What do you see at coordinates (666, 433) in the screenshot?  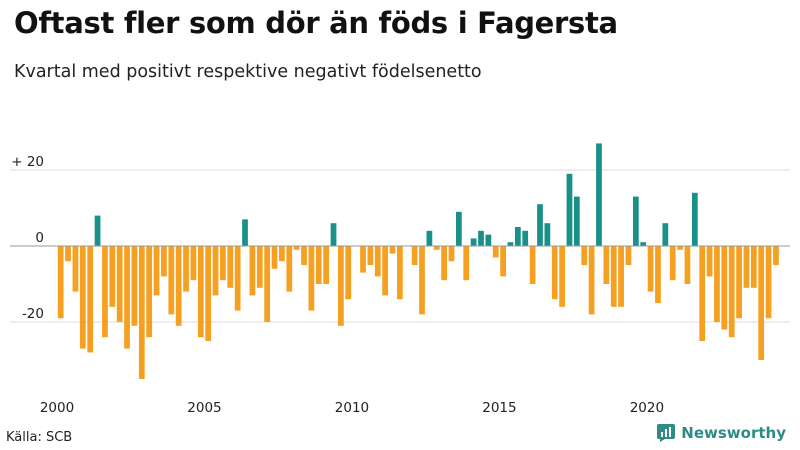 I see `chart-logo-icon` at bounding box center [666, 433].